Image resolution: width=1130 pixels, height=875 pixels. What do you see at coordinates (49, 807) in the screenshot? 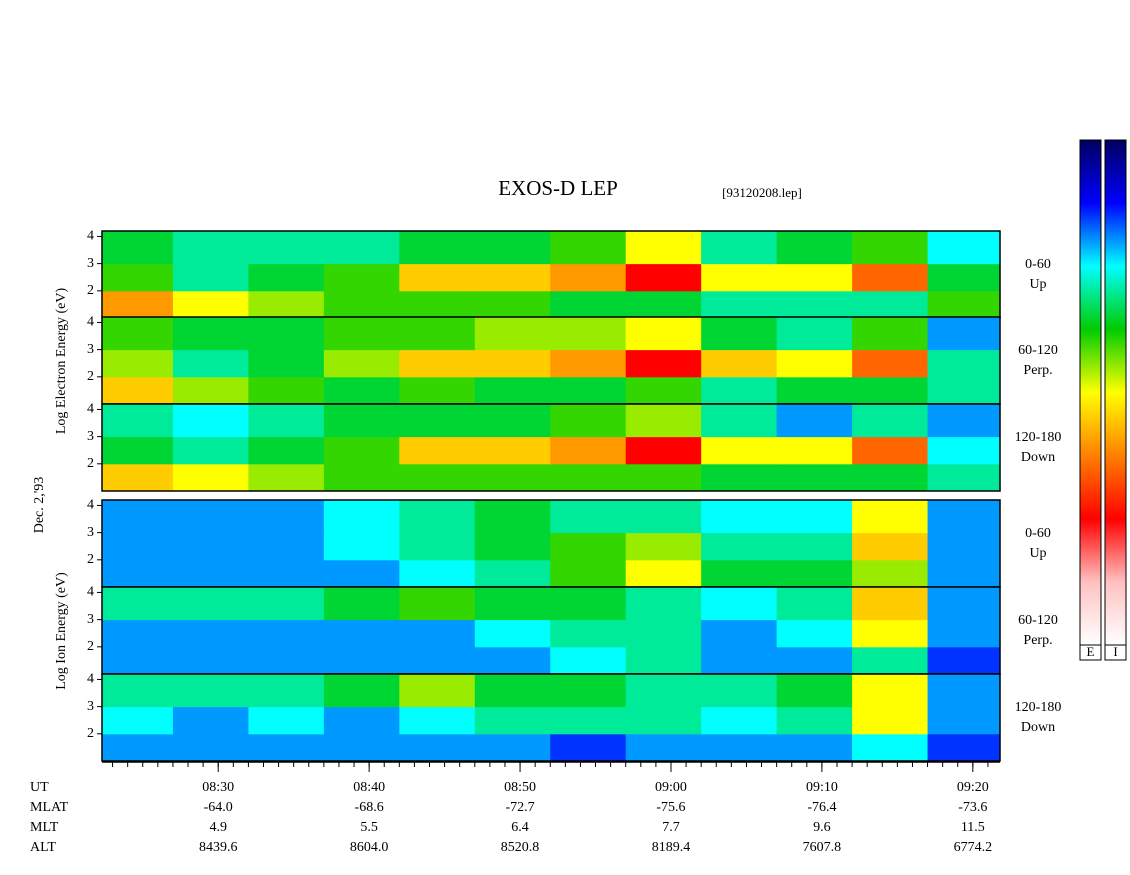
I see `row-label: MLAT` at bounding box center [49, 807].